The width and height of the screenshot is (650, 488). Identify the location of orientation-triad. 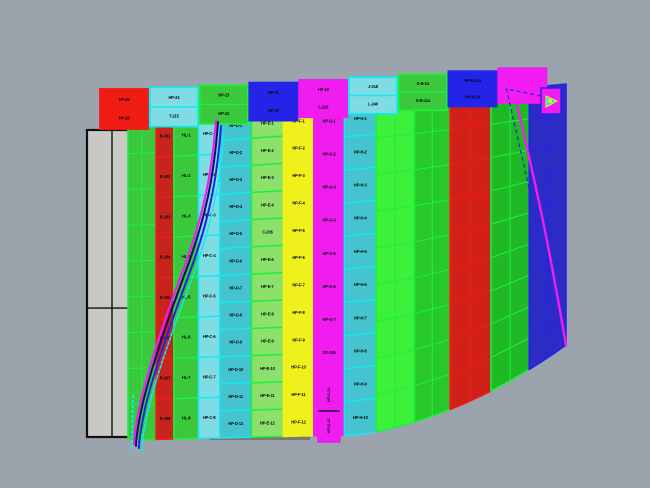
(551, 101).